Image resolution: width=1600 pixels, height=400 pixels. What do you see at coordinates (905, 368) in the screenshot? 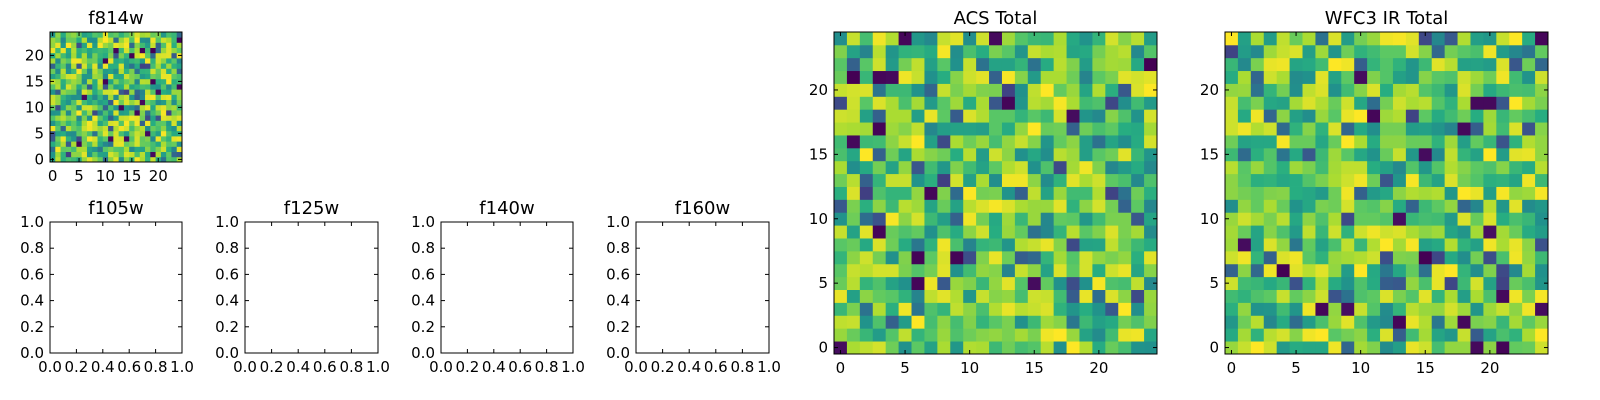
I see `x-tick-label: 5` at bounding box center [905, 368].